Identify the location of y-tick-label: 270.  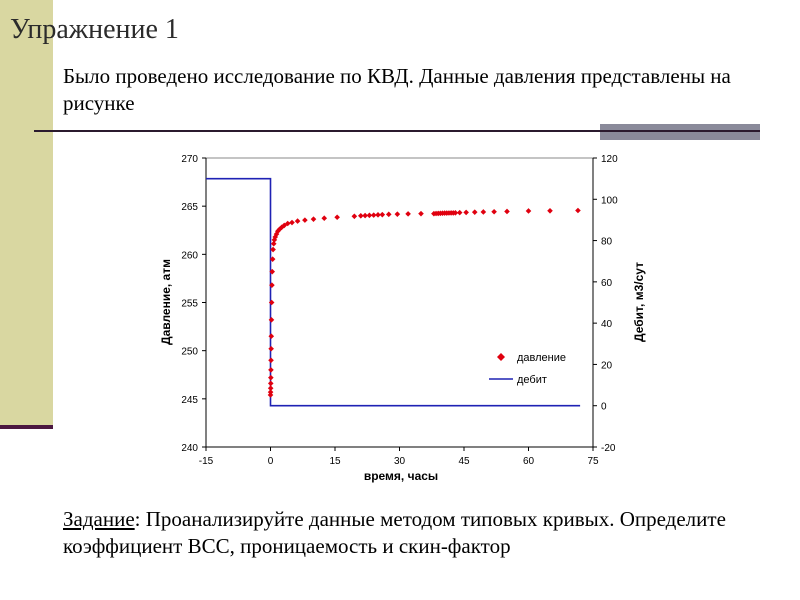
(189, 159).